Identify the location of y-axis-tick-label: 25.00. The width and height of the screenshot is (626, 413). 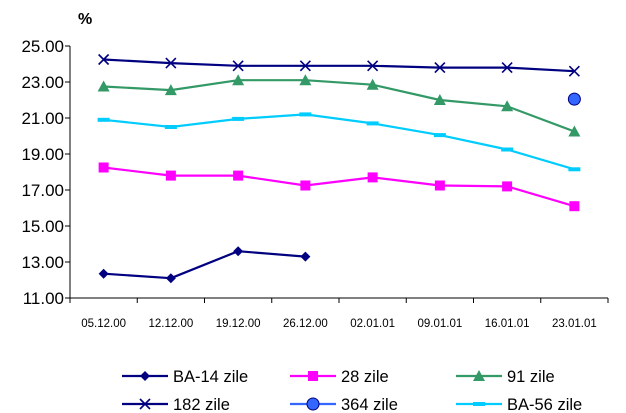
(42, 46).